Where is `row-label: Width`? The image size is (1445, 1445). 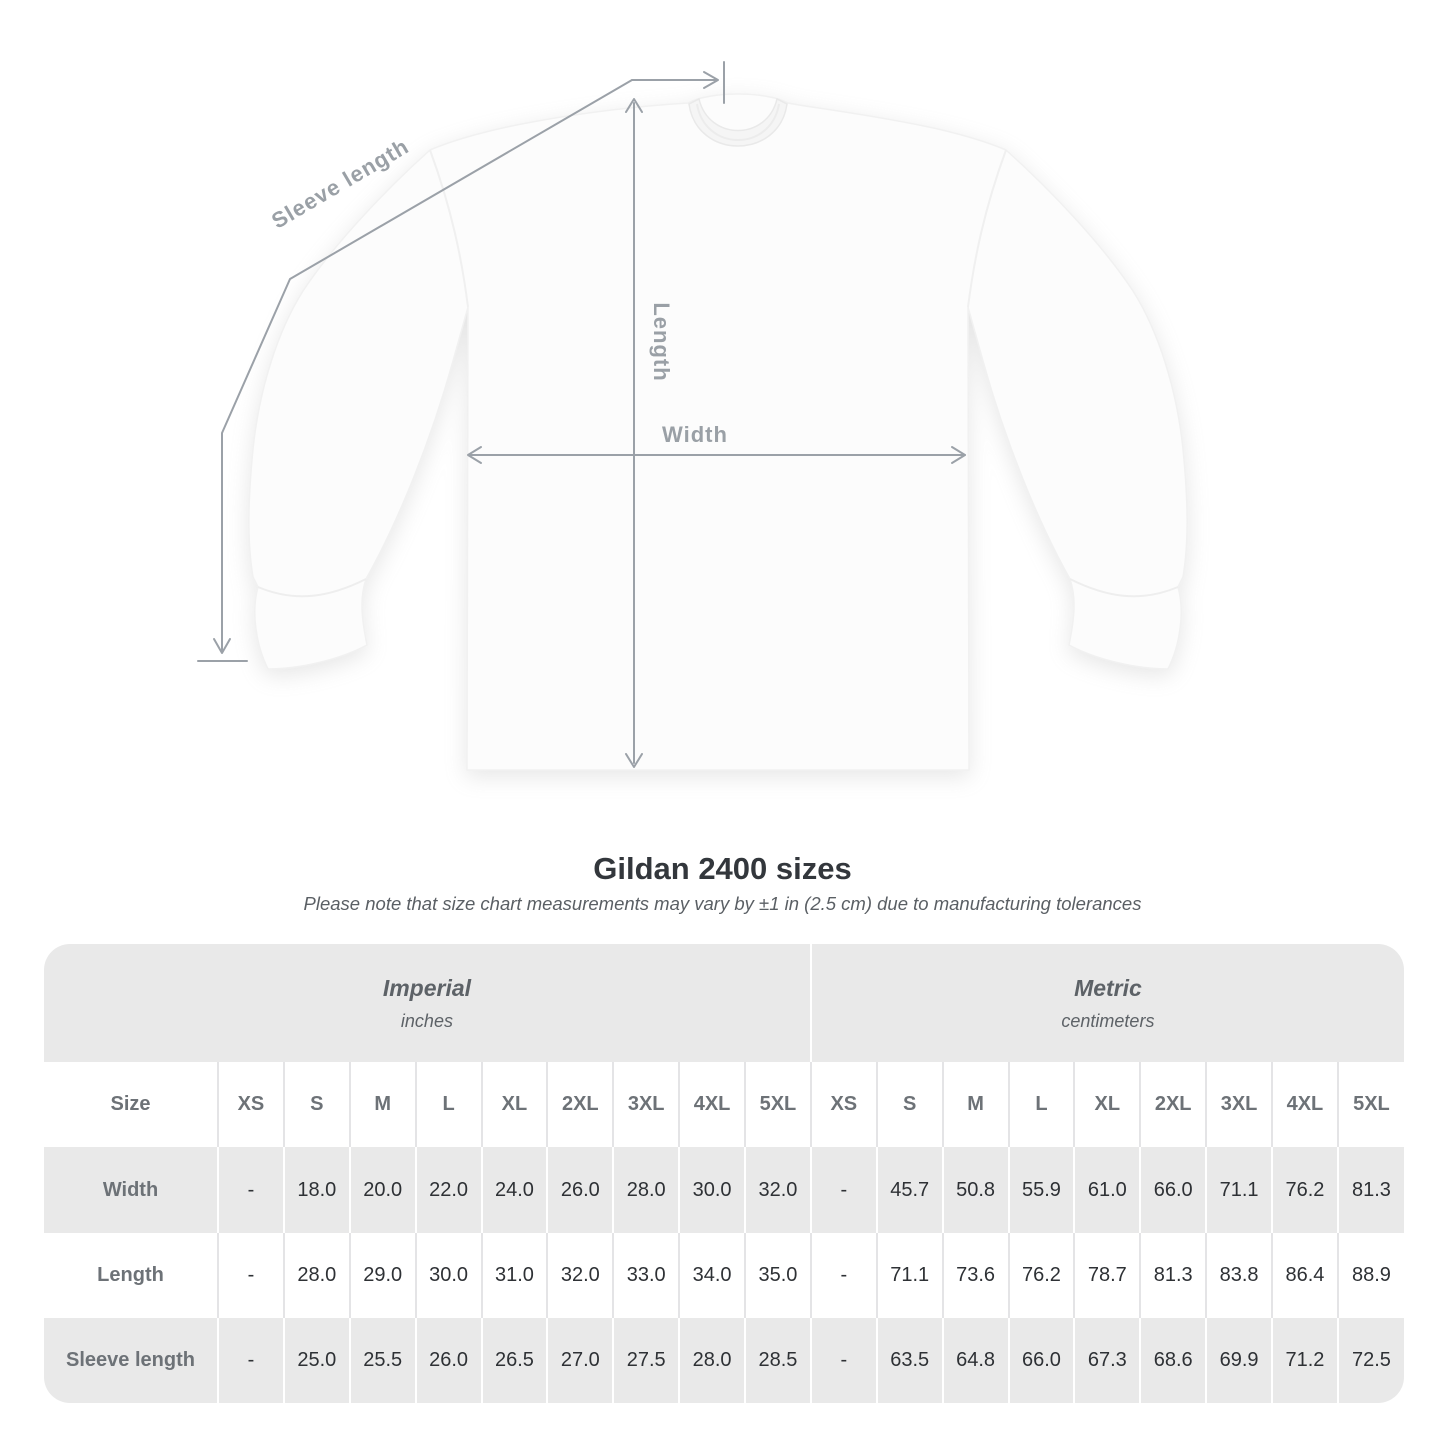
row-label: Width is located at coordinates (130, 1189).